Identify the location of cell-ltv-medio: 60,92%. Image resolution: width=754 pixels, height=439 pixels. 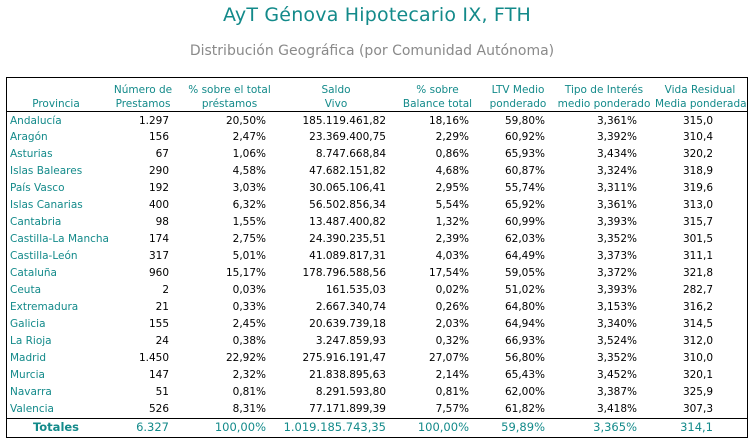
(524, 137).